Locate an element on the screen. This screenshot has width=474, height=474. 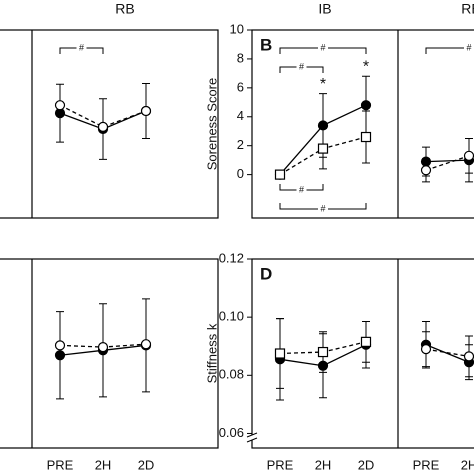
y-tick-label: 8 is located at coordinates (240, 57).